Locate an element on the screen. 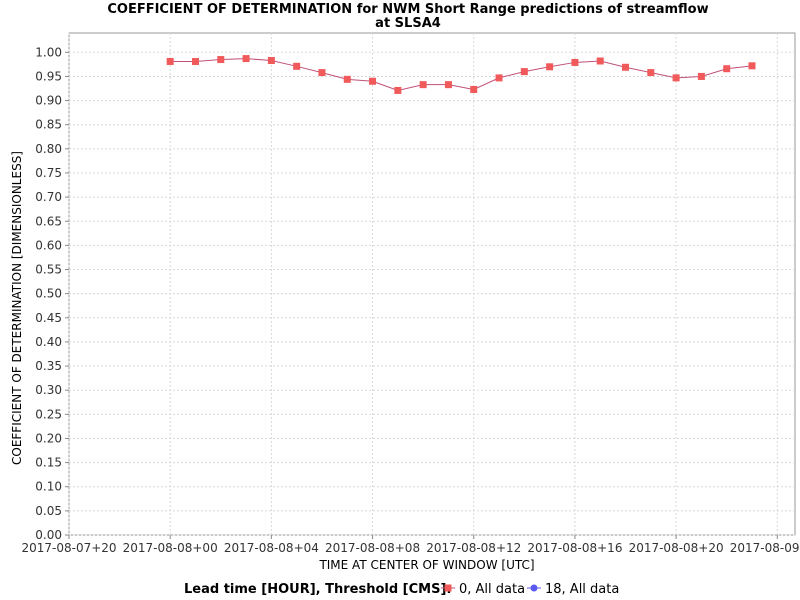 The width and height of the screenshot is (800, 600). legend-items: 0, All data 18, All data is located at coordinates (530, 589).